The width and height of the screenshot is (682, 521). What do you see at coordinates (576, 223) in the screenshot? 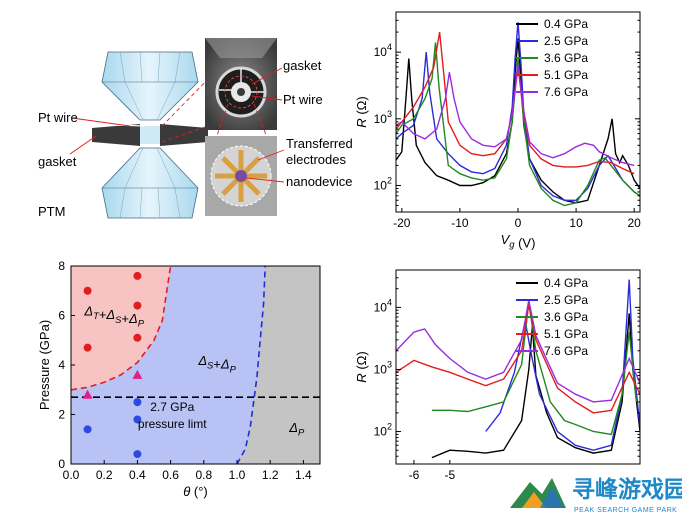
I see `x-tick-label-3: 10` at bounding box center [576, 223].